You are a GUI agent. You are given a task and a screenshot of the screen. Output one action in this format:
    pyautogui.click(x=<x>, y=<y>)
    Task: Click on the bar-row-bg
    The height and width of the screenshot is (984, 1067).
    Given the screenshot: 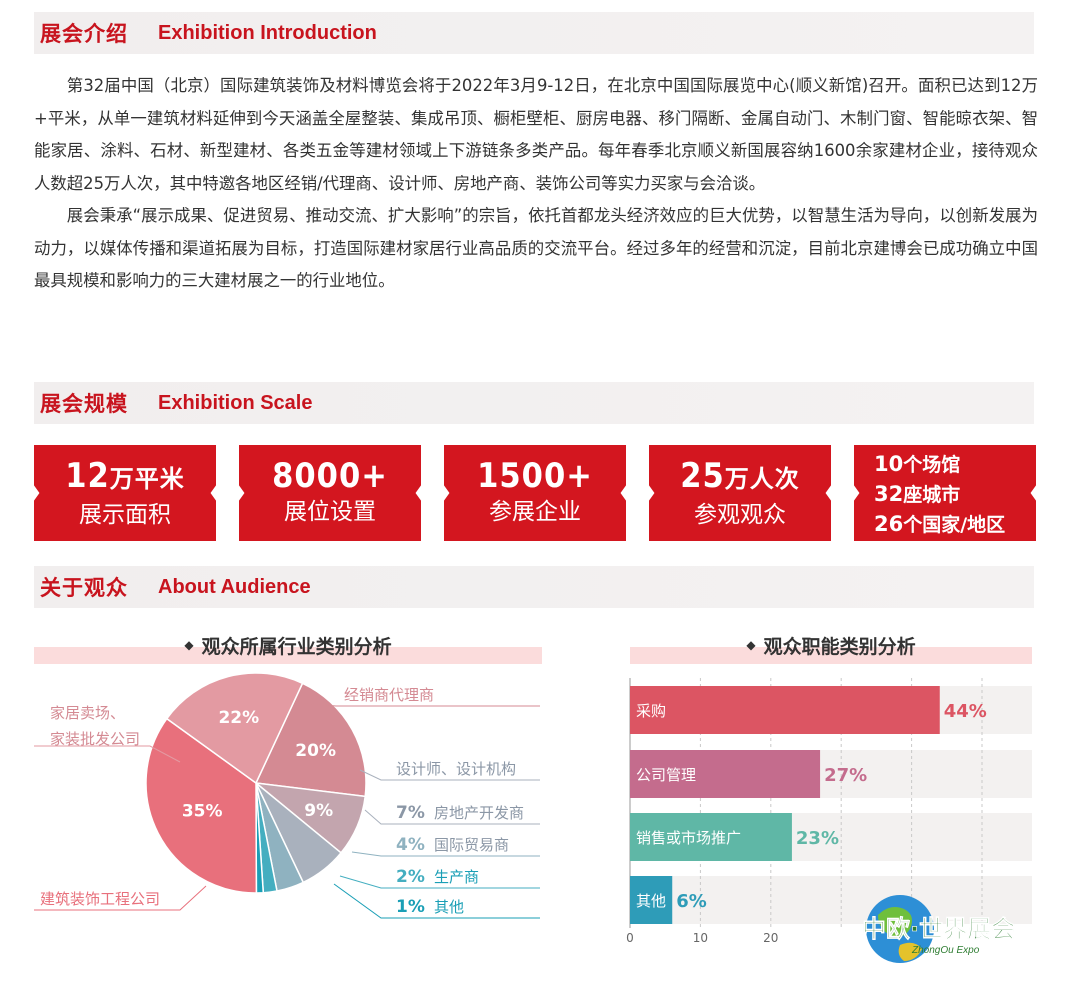 What is the action you would take?
    pyautogui.click(x=831, y=900)
    